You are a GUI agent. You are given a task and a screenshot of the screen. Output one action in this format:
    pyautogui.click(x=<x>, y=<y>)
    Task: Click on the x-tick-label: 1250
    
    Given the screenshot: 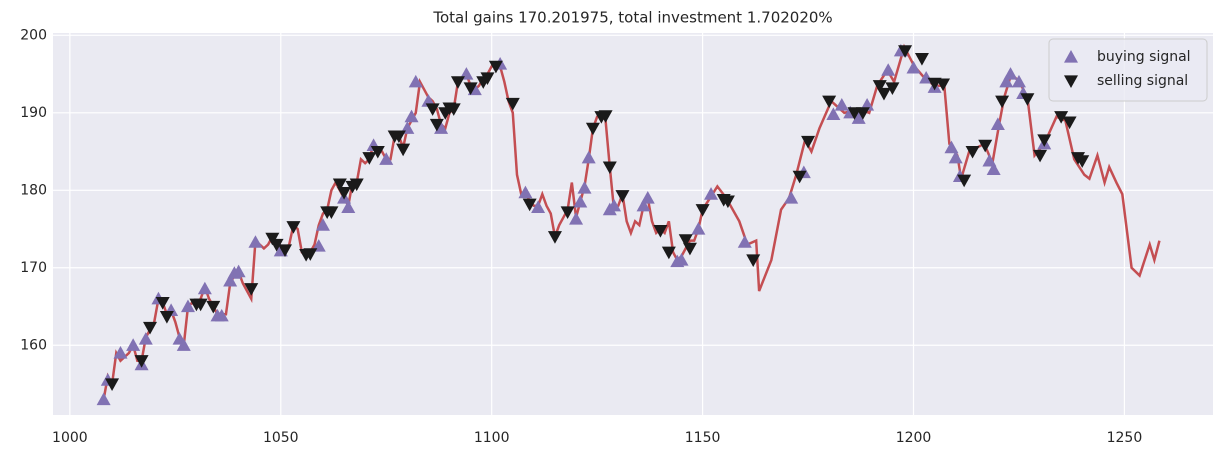 What is the action you would take?
    pyautogui.click(x=1125, y=438)
    